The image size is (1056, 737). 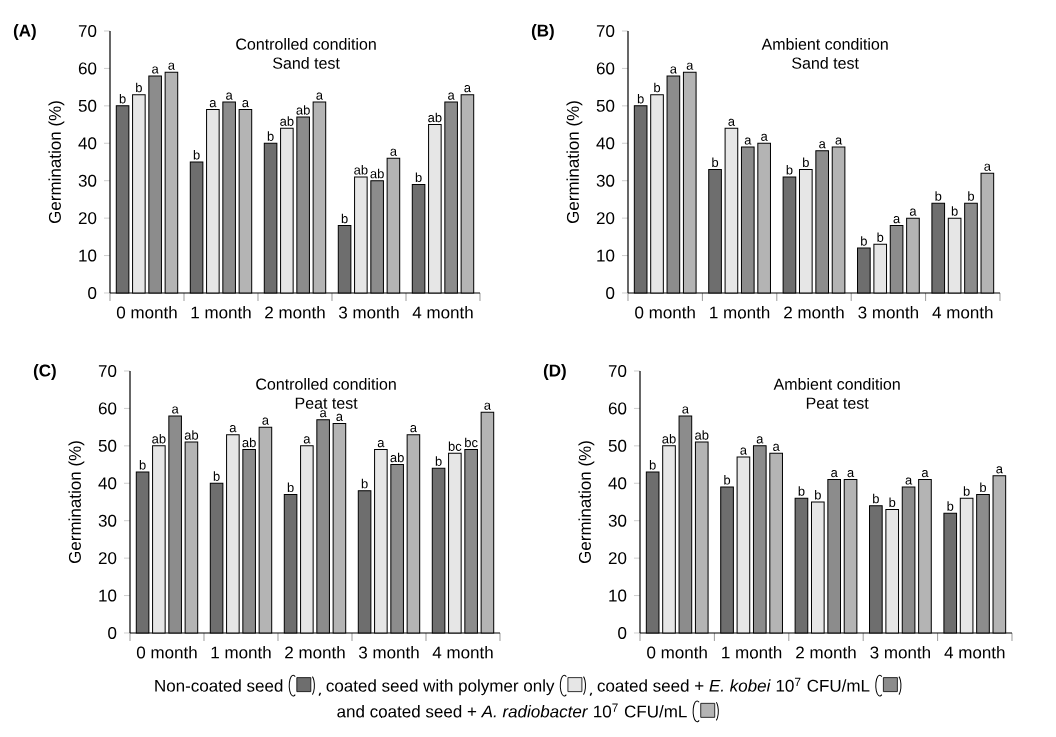 What do you see at coordinates (554, 372) in the screenshot?
I see `text: (D)` at bounding box center [554, 372].